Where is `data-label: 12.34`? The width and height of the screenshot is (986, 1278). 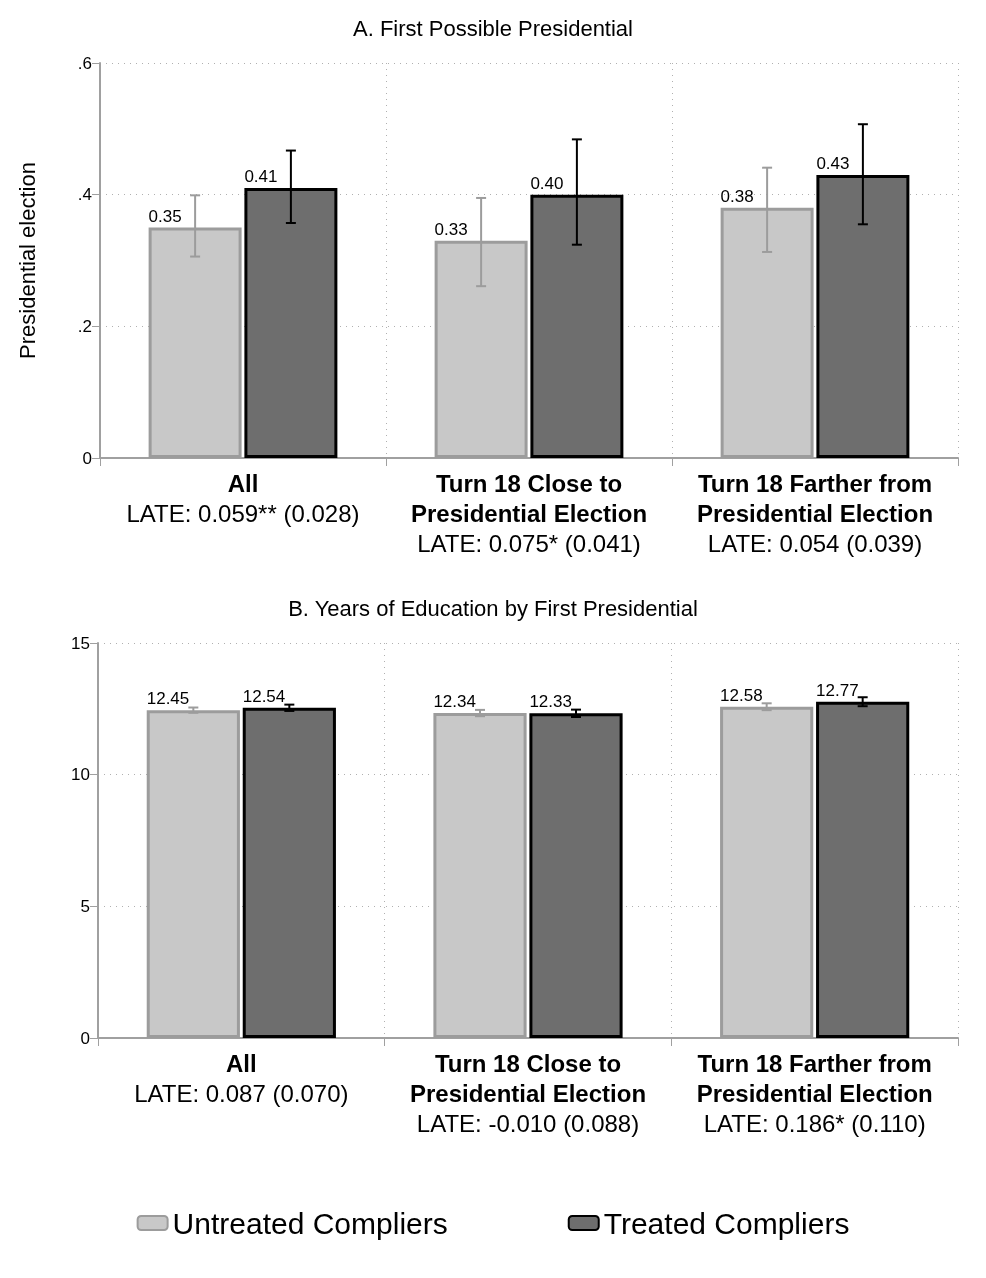 data-label: 12.34 is located at coordinates (454, 702).